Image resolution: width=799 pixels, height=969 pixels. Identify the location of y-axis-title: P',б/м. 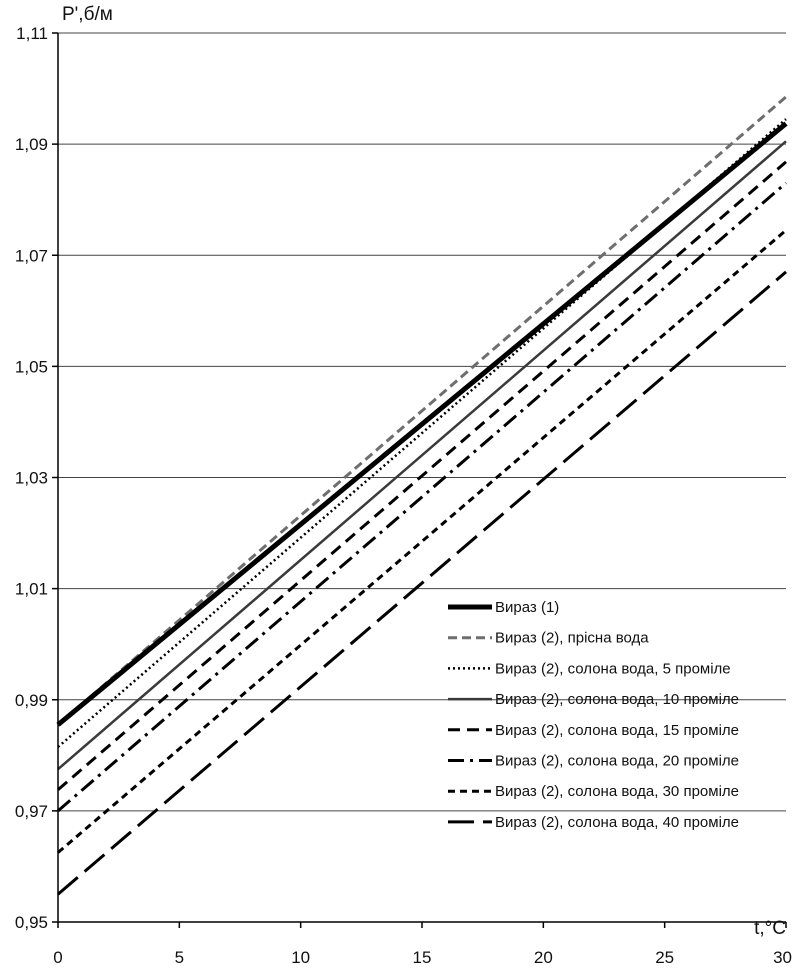
(87, 14).